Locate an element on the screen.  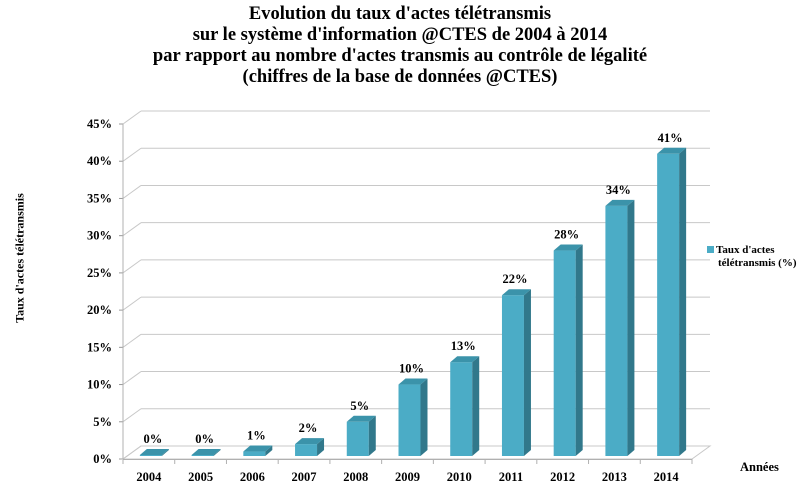
y-tick-label: 30% is located at coordinates (99, 236).